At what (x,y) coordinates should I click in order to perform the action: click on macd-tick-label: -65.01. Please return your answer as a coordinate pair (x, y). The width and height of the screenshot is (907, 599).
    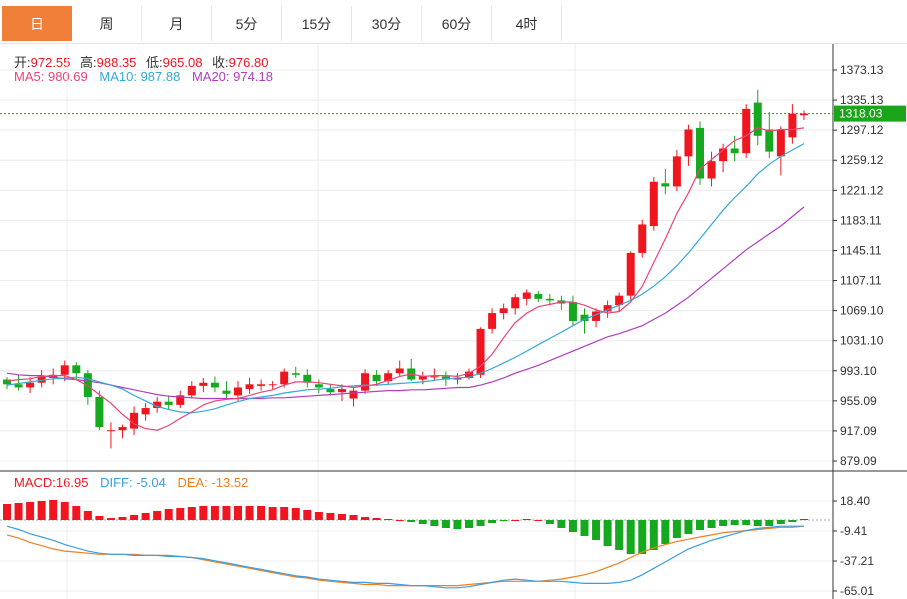
    Looking at the image, I should click on (857, 591).